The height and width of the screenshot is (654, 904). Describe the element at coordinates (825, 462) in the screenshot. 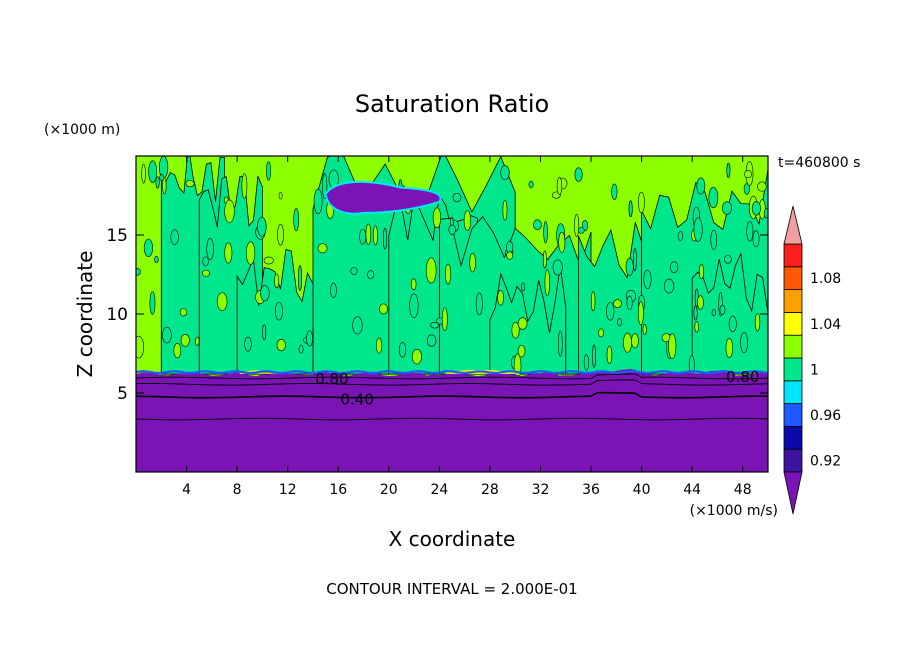

I see `colorbar-tick-label: 0.92` at that location.